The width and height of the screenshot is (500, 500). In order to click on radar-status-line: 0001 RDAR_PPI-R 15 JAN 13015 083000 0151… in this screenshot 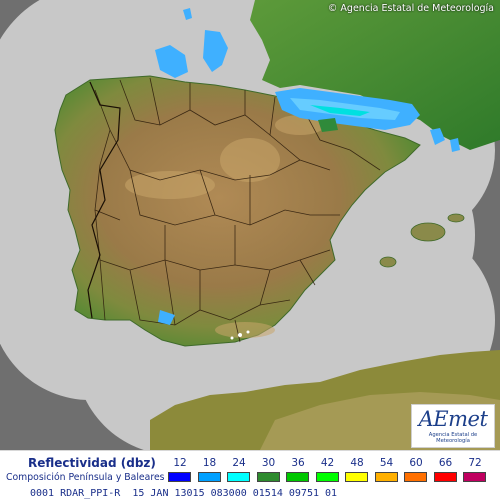, I will do `click(250, 493)`.